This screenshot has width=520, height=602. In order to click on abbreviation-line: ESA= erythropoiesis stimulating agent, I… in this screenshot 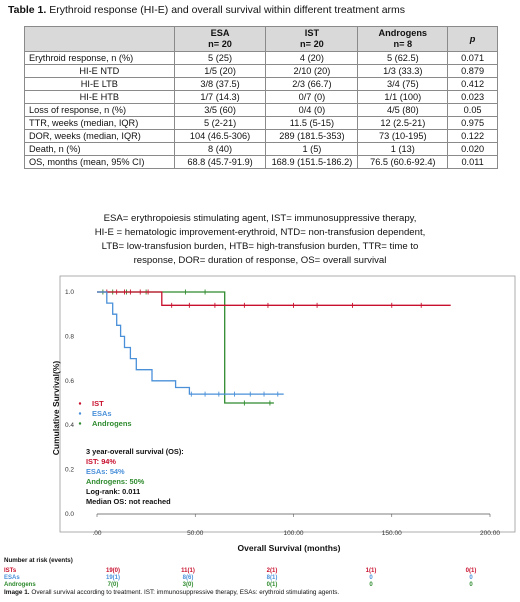, I will do `click(260, 218)`.